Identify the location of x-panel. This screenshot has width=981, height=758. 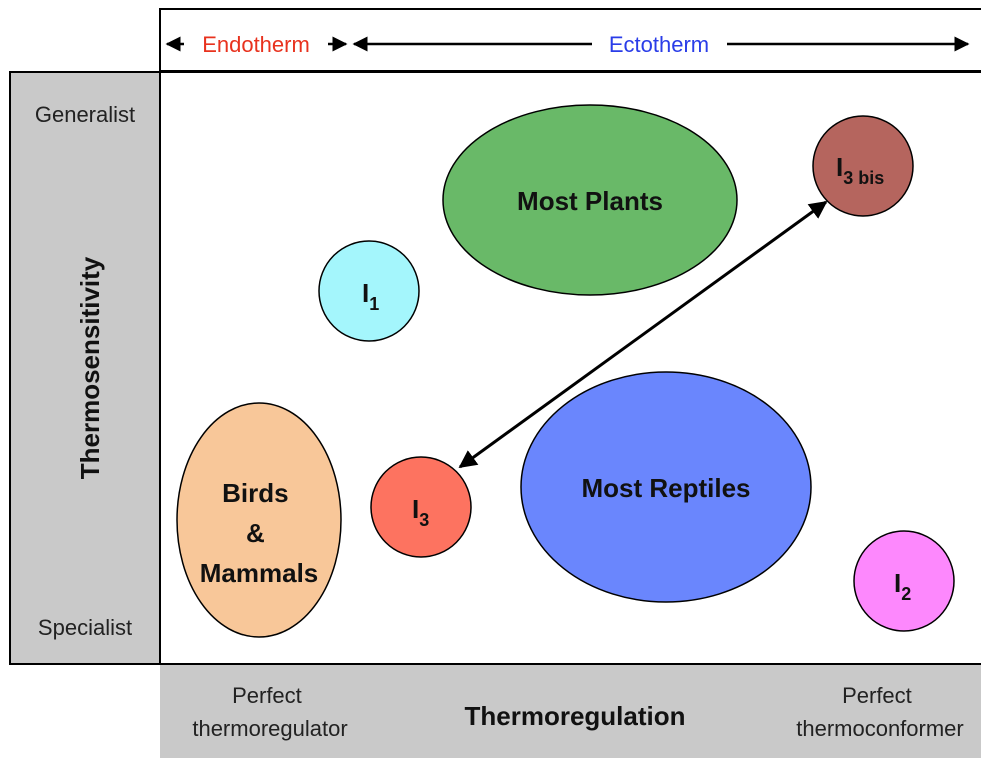
(570, 711).